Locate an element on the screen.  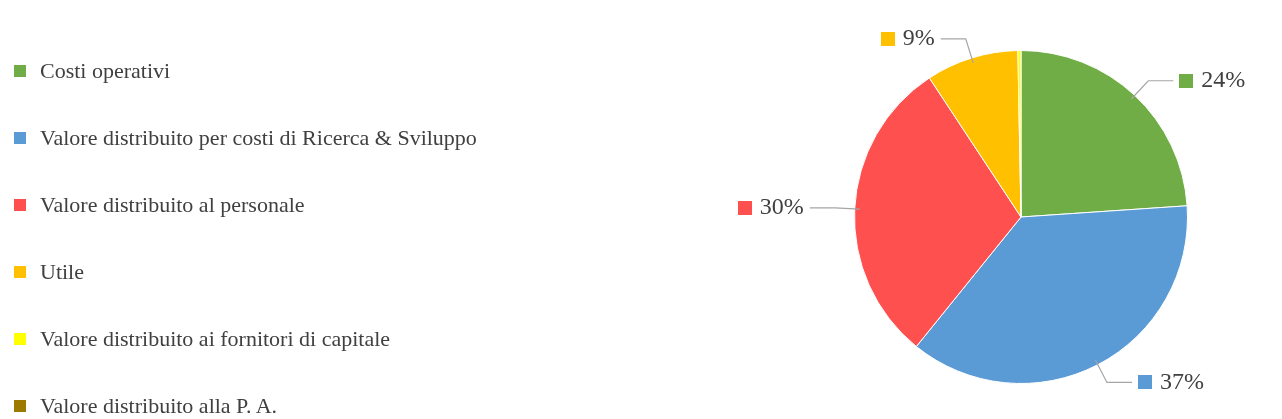
data-label: 30% is located at coordinates (781, 206).